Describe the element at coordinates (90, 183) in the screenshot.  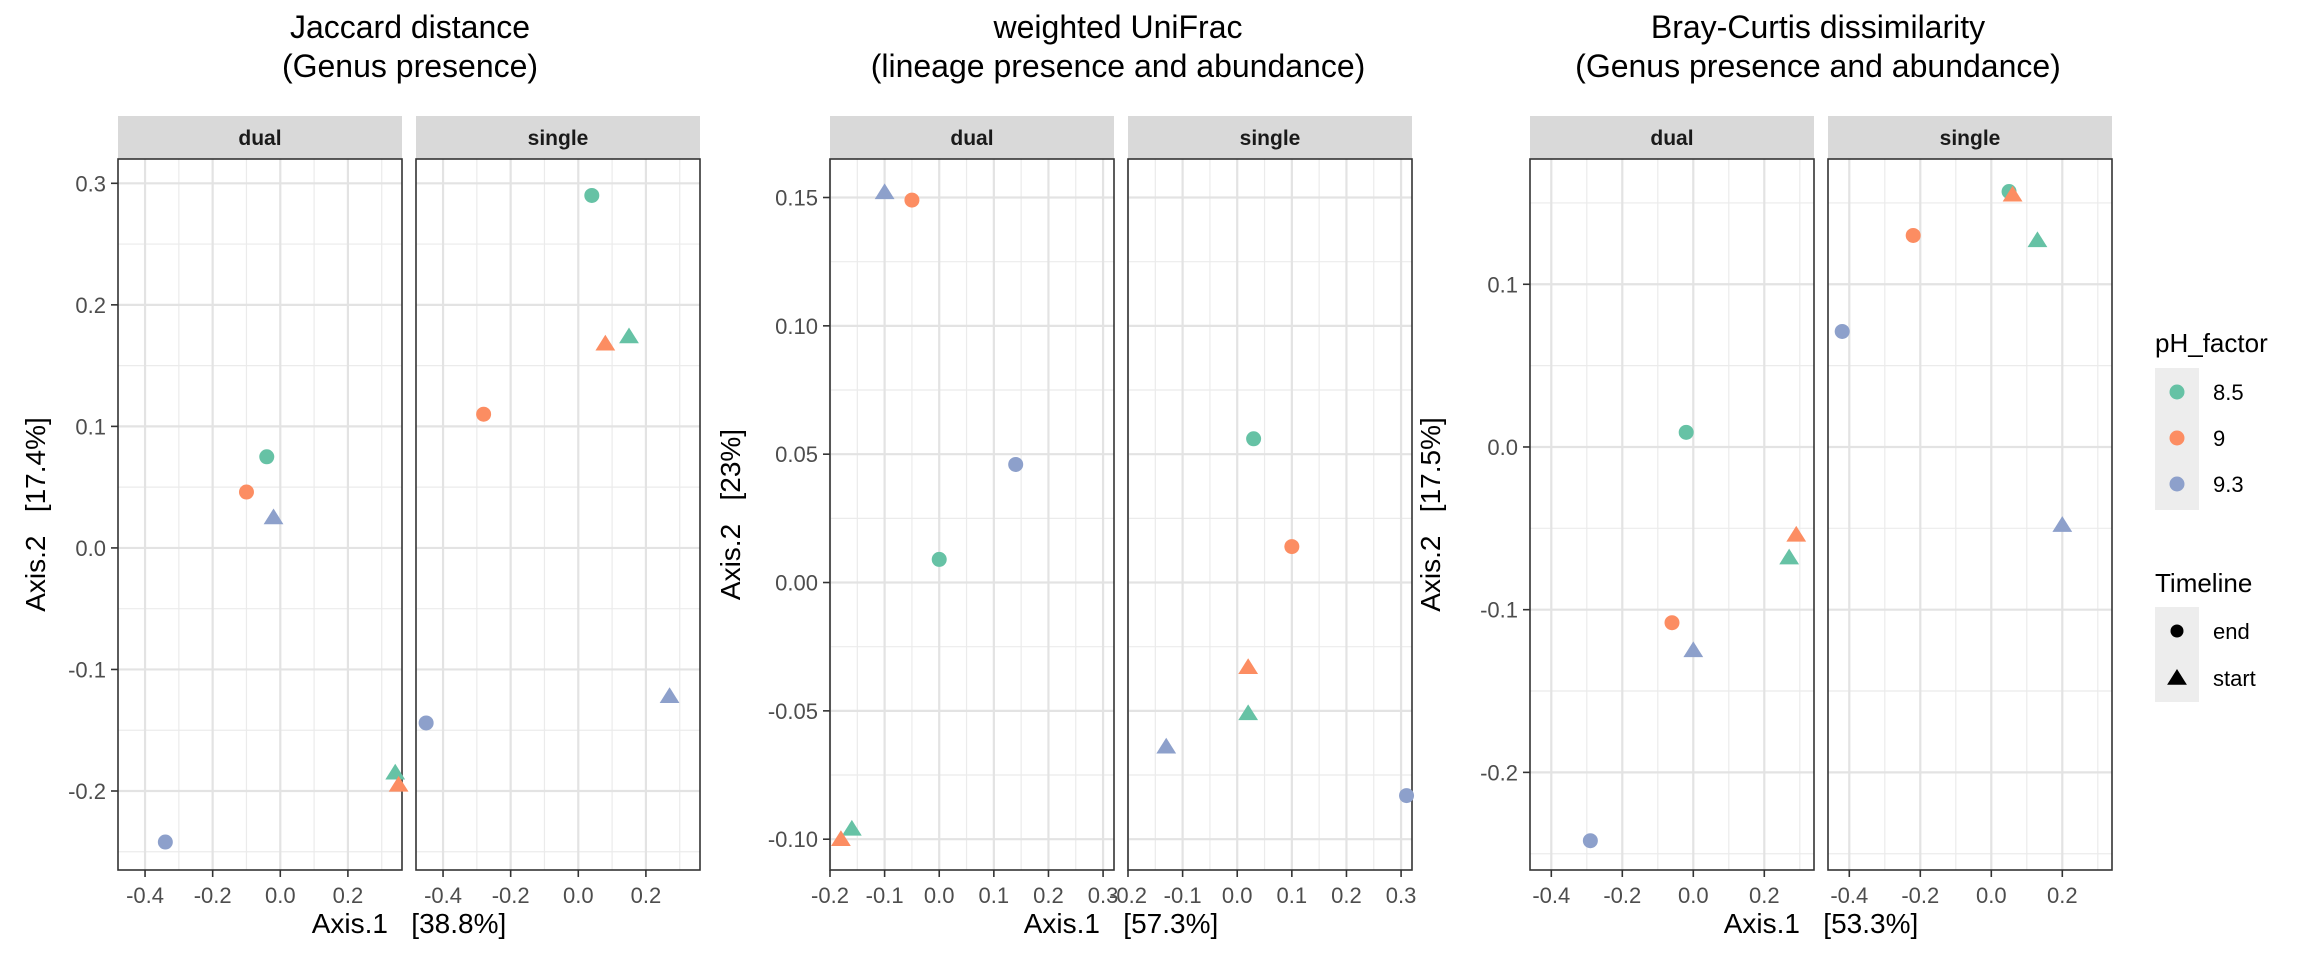
I see `y-tick-label: 0.3` at that location.